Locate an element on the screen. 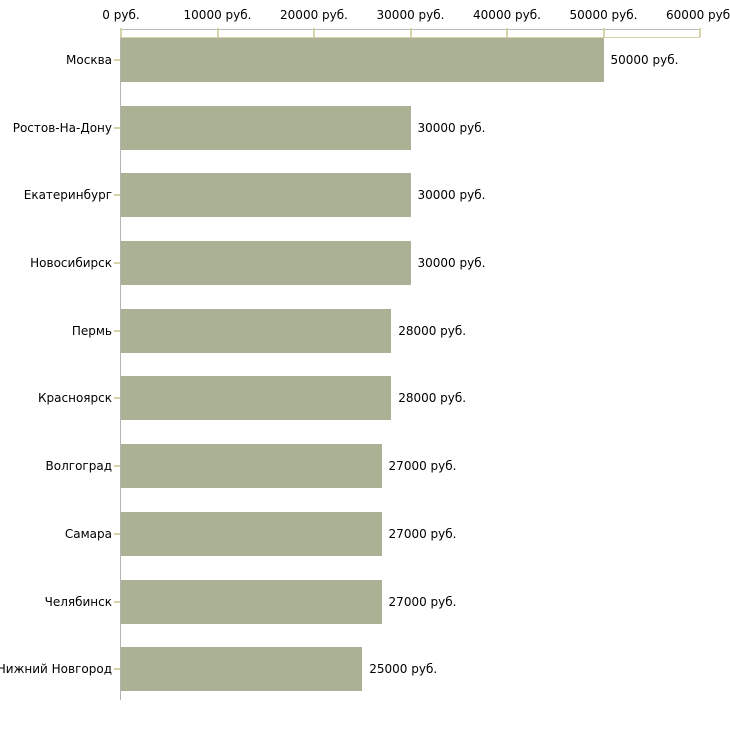  value-axis is located at coordinates (410, 33).